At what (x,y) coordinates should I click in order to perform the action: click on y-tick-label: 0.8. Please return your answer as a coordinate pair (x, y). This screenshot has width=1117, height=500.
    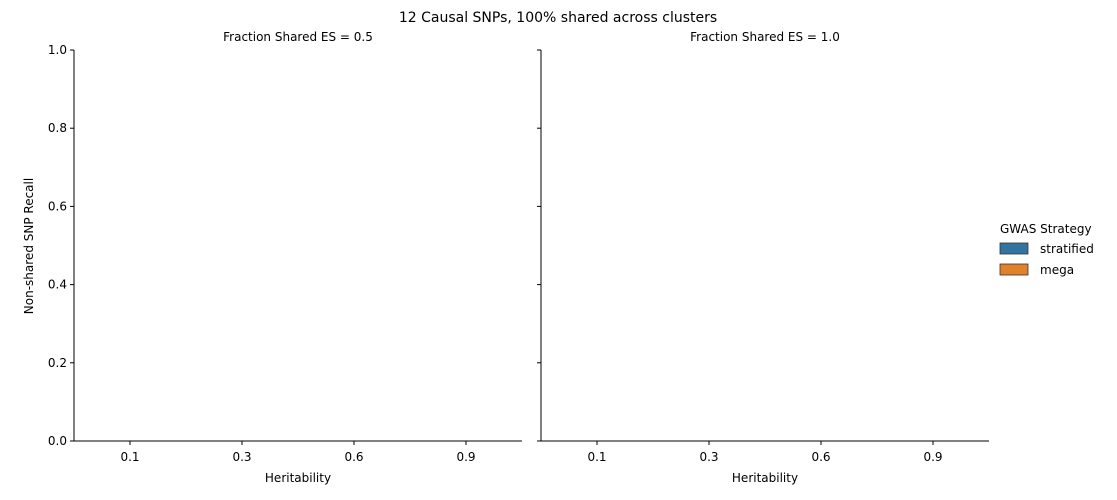
    Looking at the image, I should click on (57, 128).